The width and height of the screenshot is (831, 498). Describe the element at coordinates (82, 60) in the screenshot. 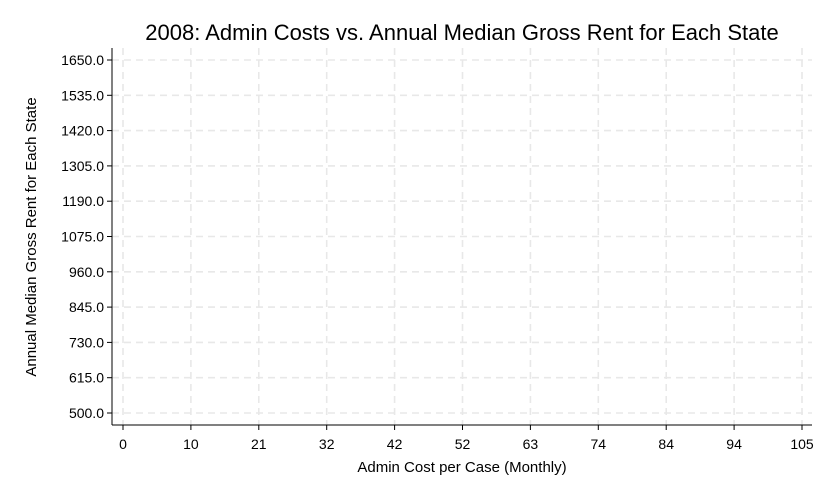

I see `y-tick-label: 1650.0` at that location.